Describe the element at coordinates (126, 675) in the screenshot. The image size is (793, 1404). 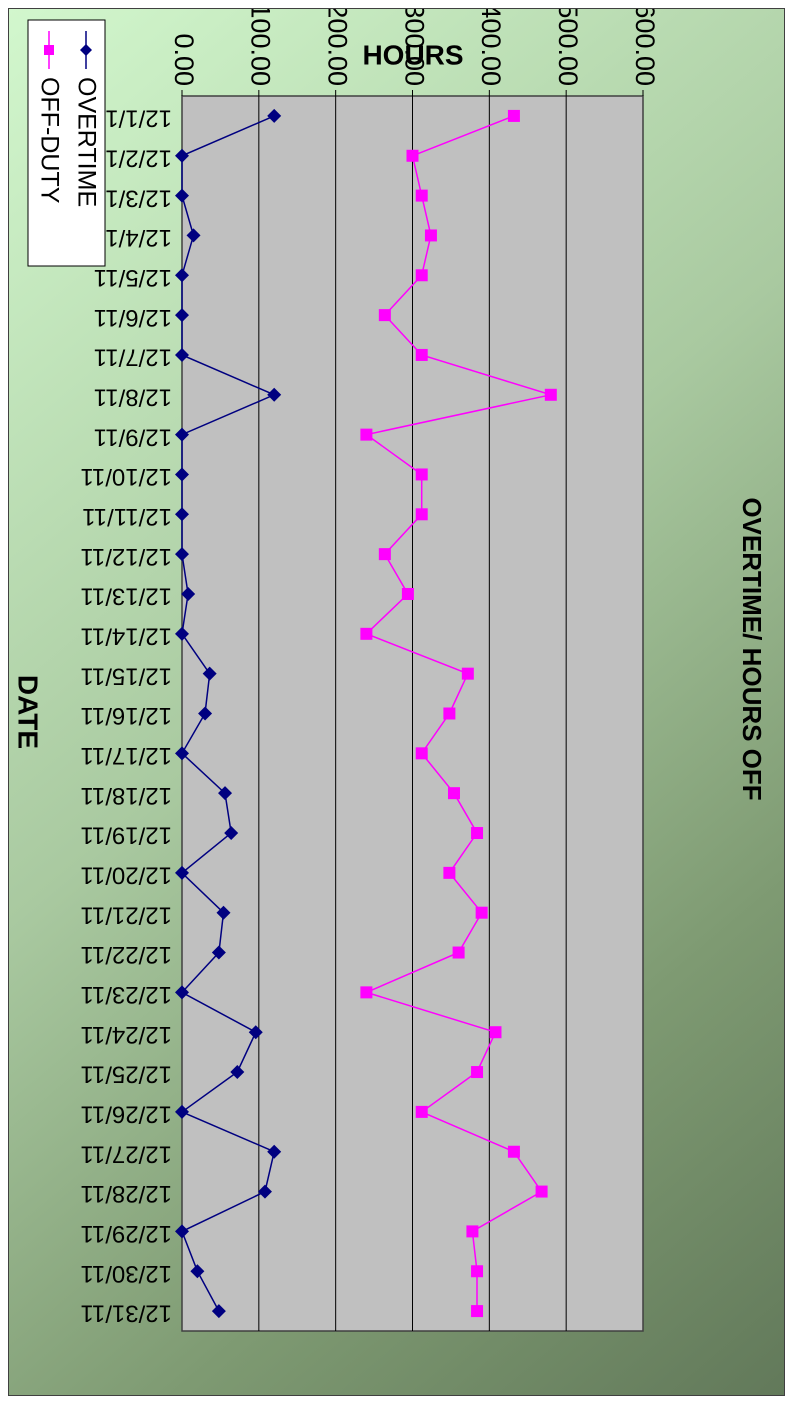
I see `x-tick-label: 12/15/11` at that location.